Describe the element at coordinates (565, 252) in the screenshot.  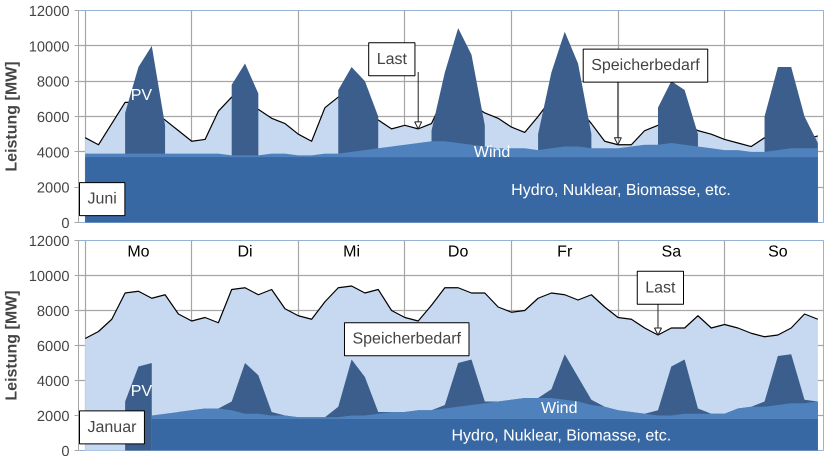
I see `x-tick-label: Fr` at that location.